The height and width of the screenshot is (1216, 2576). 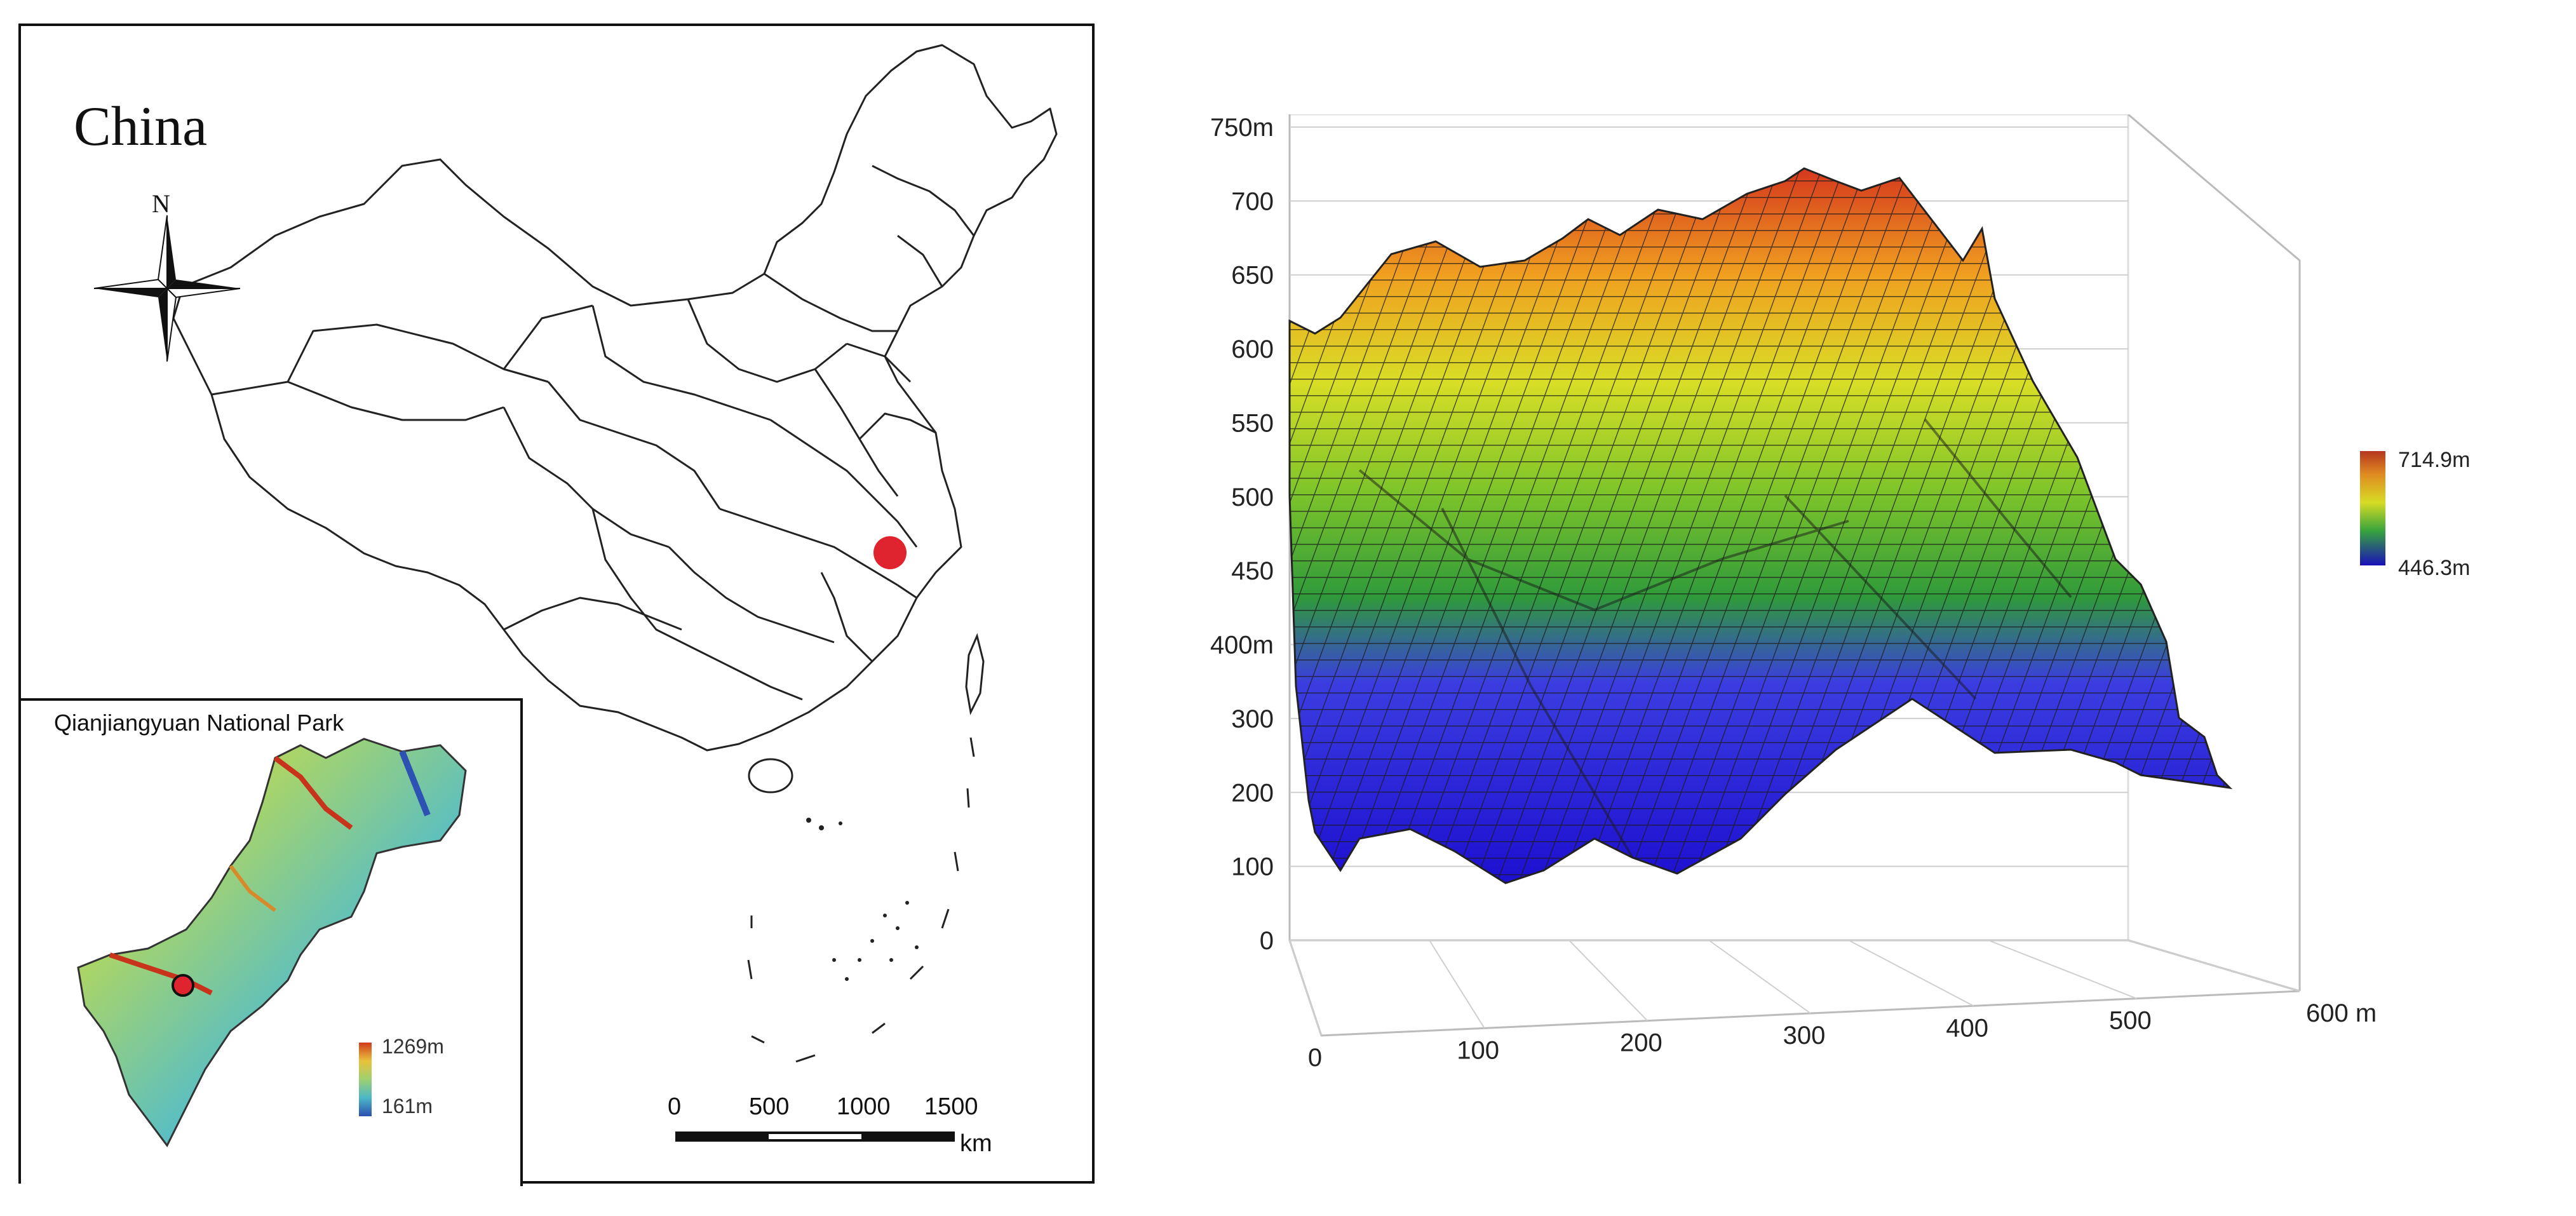 What do you see at coordinates (1242, 646) in the screenshot?
I see `z-tick-label: 400m` at bounding box center [1242, 646].